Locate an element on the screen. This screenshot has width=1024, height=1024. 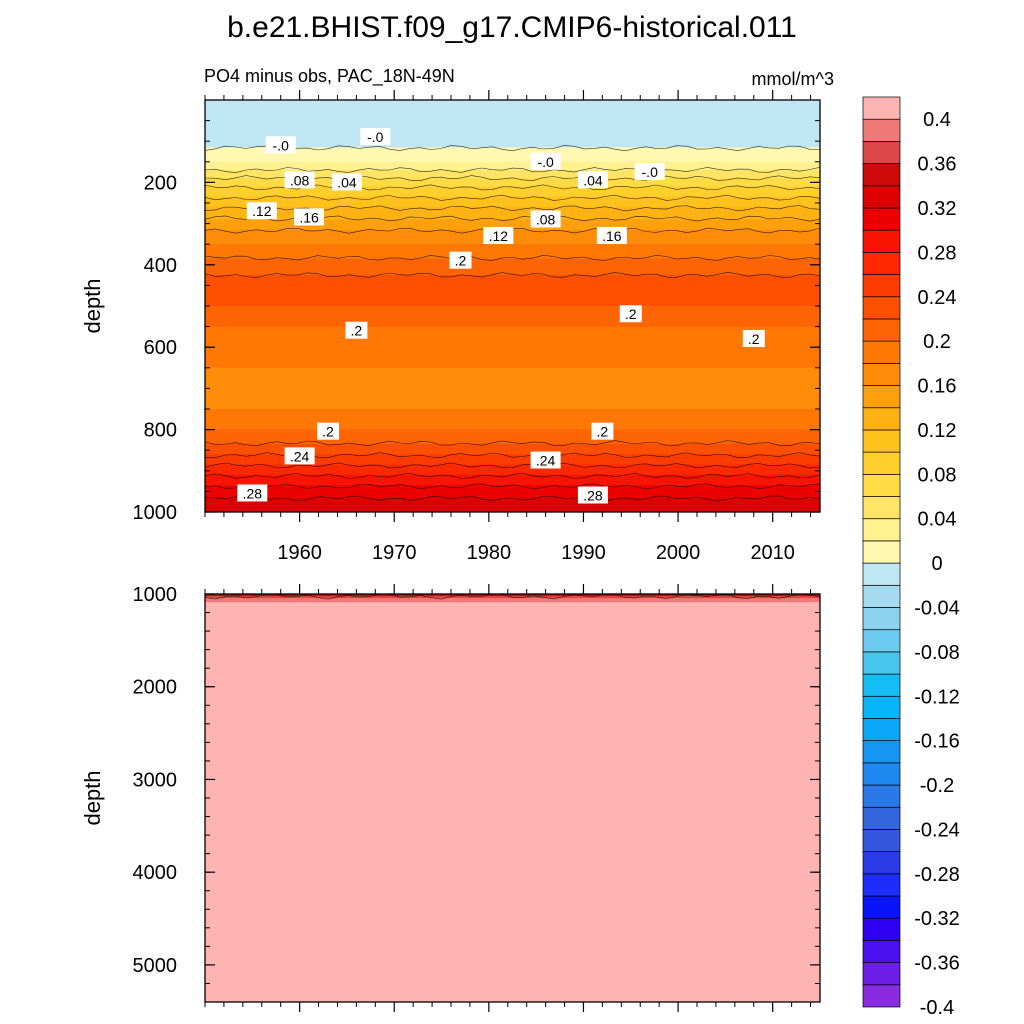
contour-label-text: .28 is located at coordinates (593, 496).